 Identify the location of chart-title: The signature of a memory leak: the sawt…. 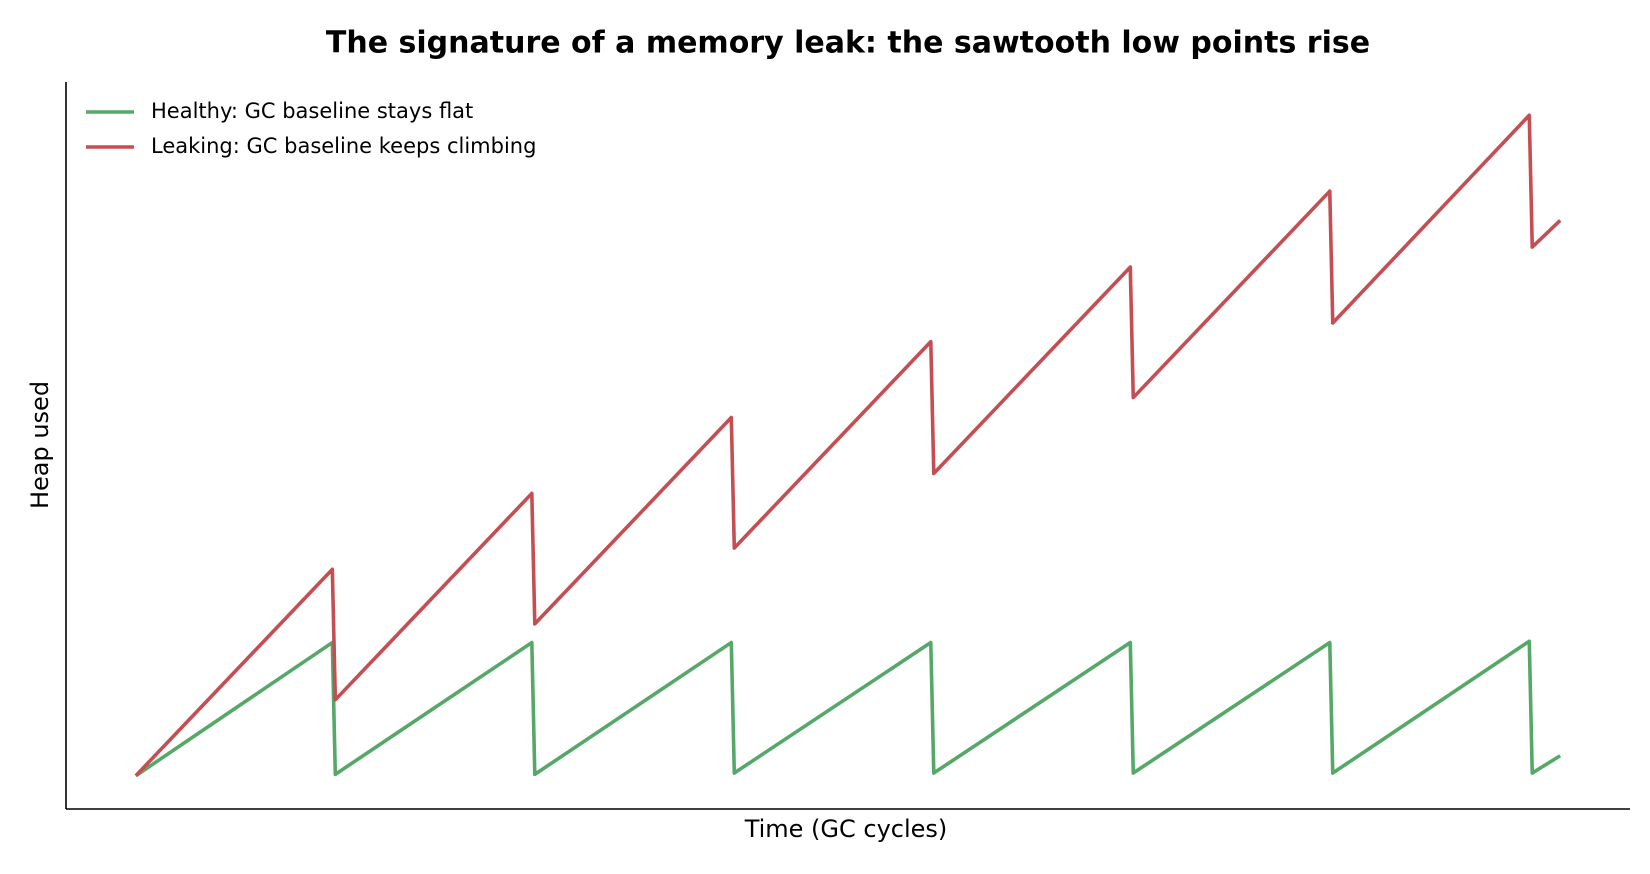
(848, 43).